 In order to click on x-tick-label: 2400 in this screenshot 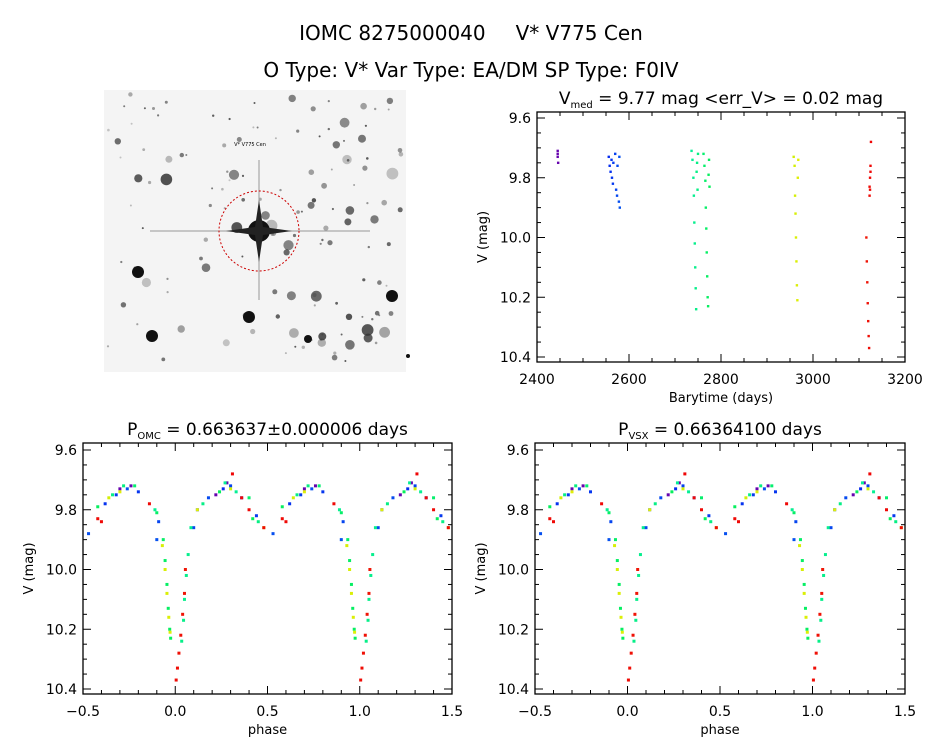, I will do `click(537, 380)`.